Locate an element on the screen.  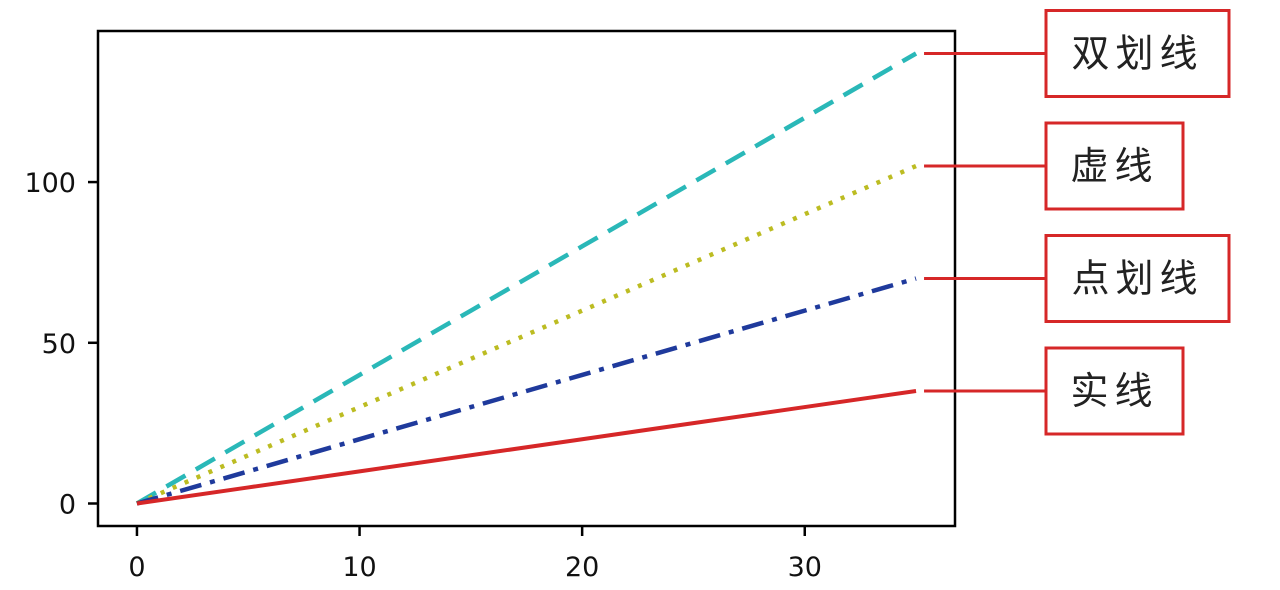
series-label: 实线 is located at coordinates (1114, 391).